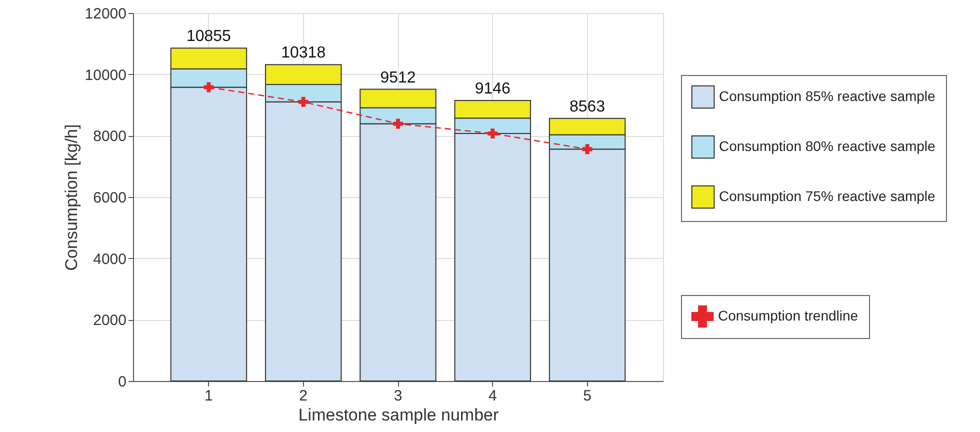  Describe the element at coordinates (827, 146) in the screenshot. I see `legend-label: Consumption 80% reactive sample` at that location.